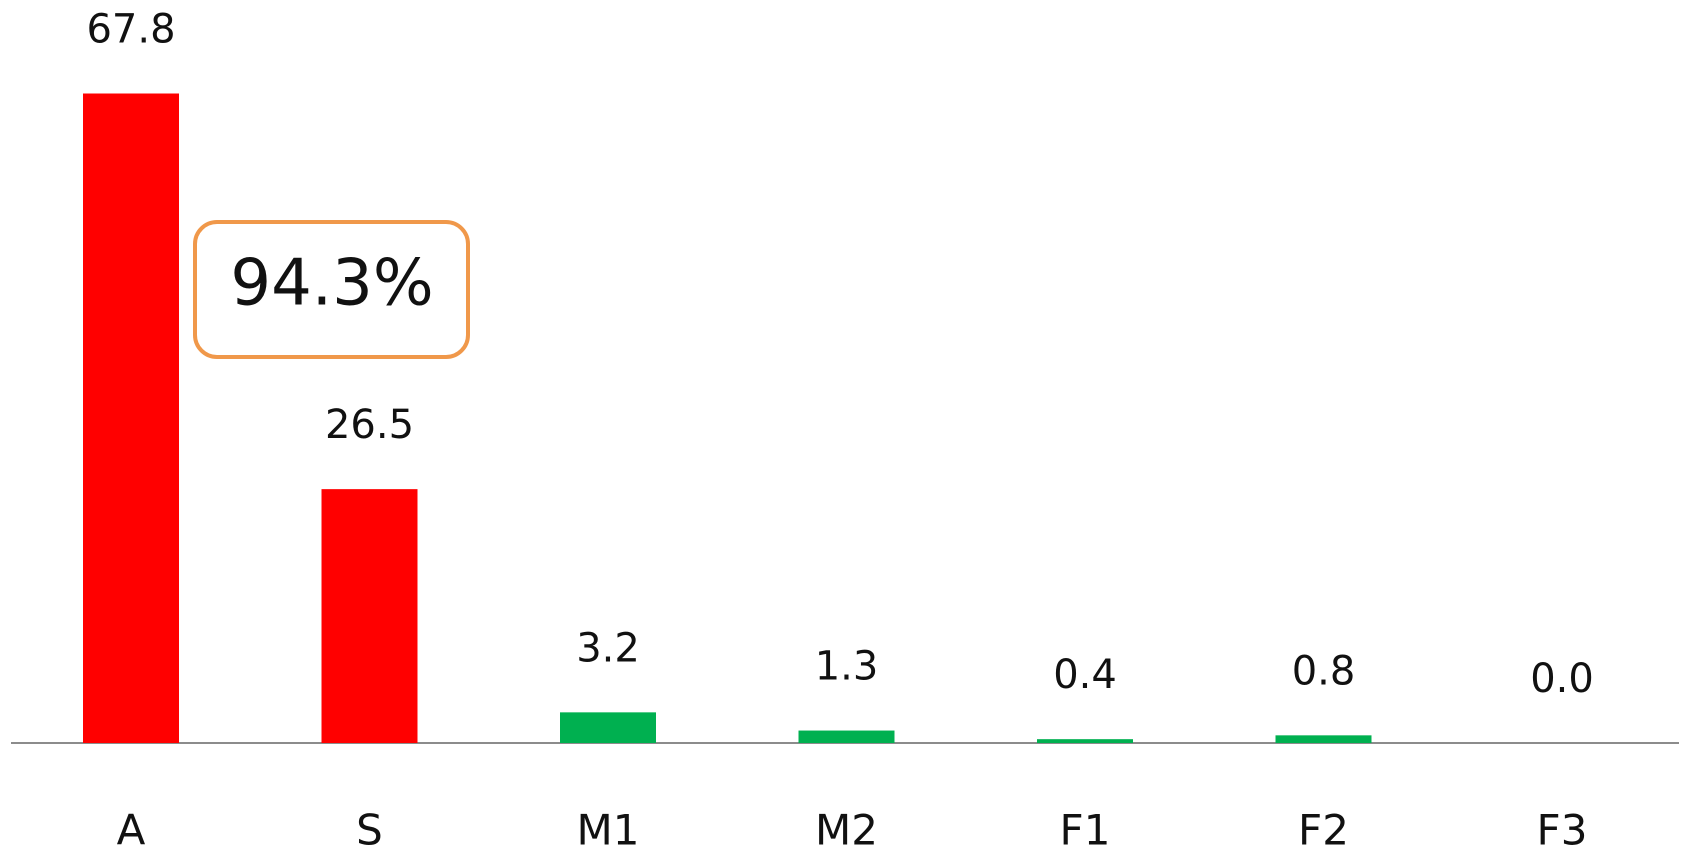  Describe the element at coordinates (1085, 675) in the screenshot. I see `value-label: 0.4` at that location.